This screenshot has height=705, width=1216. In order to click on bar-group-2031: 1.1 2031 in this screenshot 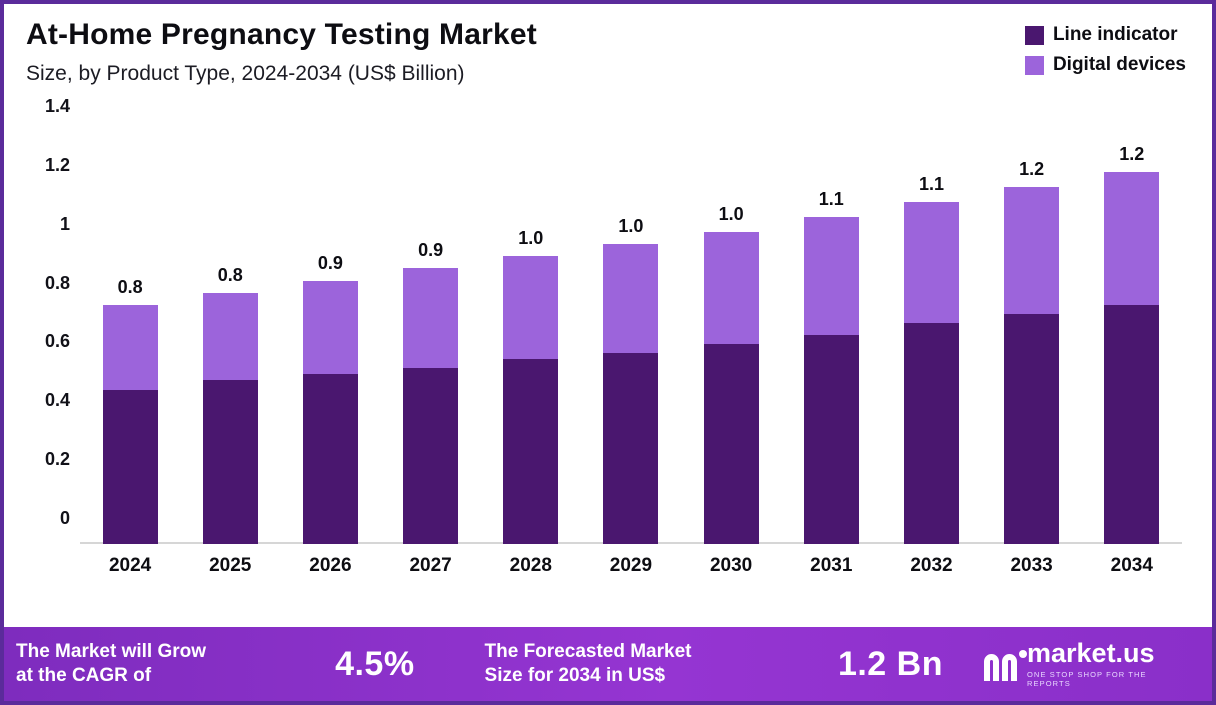, I will do `click(831, 388)`.